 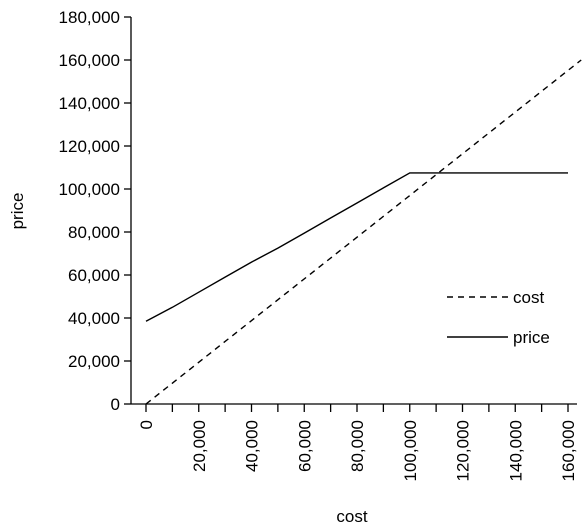 What do you see at coordinates (94, 318) in the screenshot?
I see `y-tick-label: 40,000` at bounding box center [94, 318].